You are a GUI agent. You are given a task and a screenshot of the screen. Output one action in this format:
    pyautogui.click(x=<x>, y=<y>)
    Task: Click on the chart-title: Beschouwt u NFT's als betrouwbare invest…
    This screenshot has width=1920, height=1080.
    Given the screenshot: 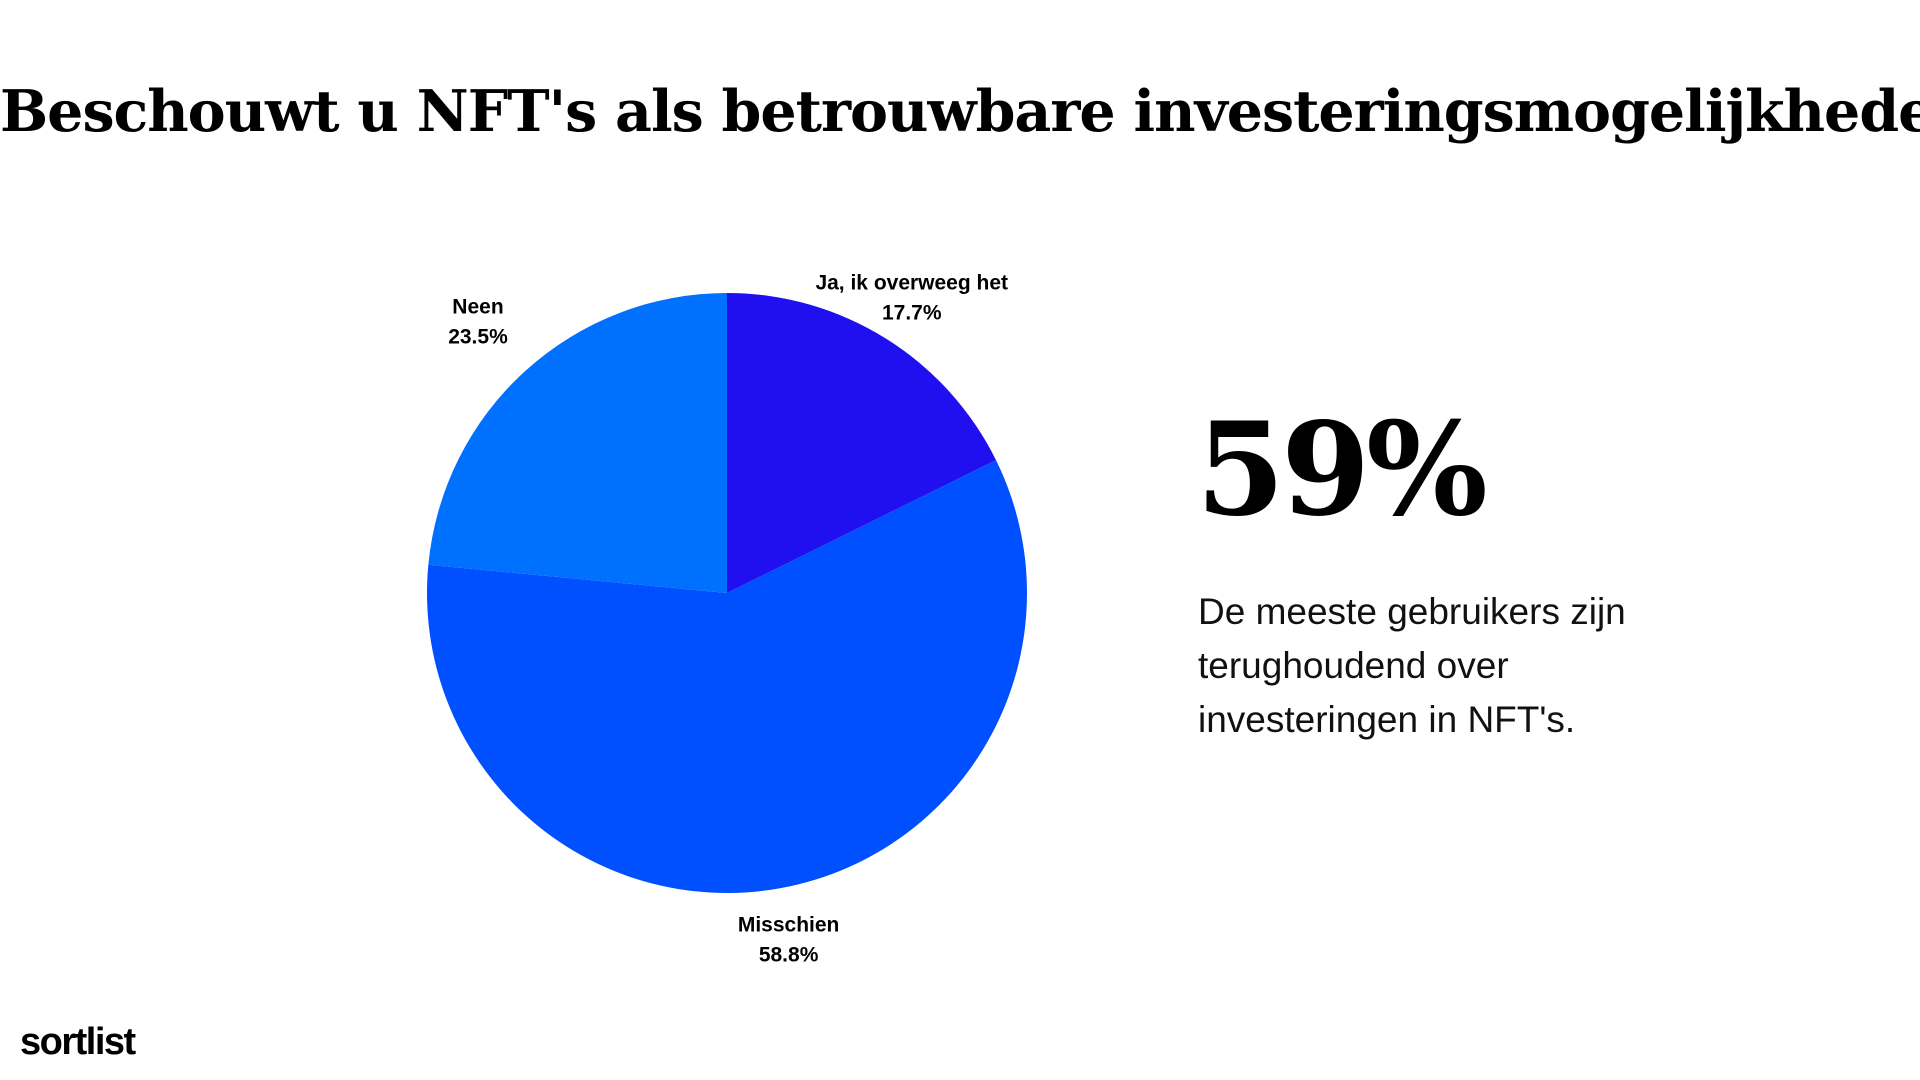 What is the action you would take?
    pyautogui.click(x=960, y=111)
    